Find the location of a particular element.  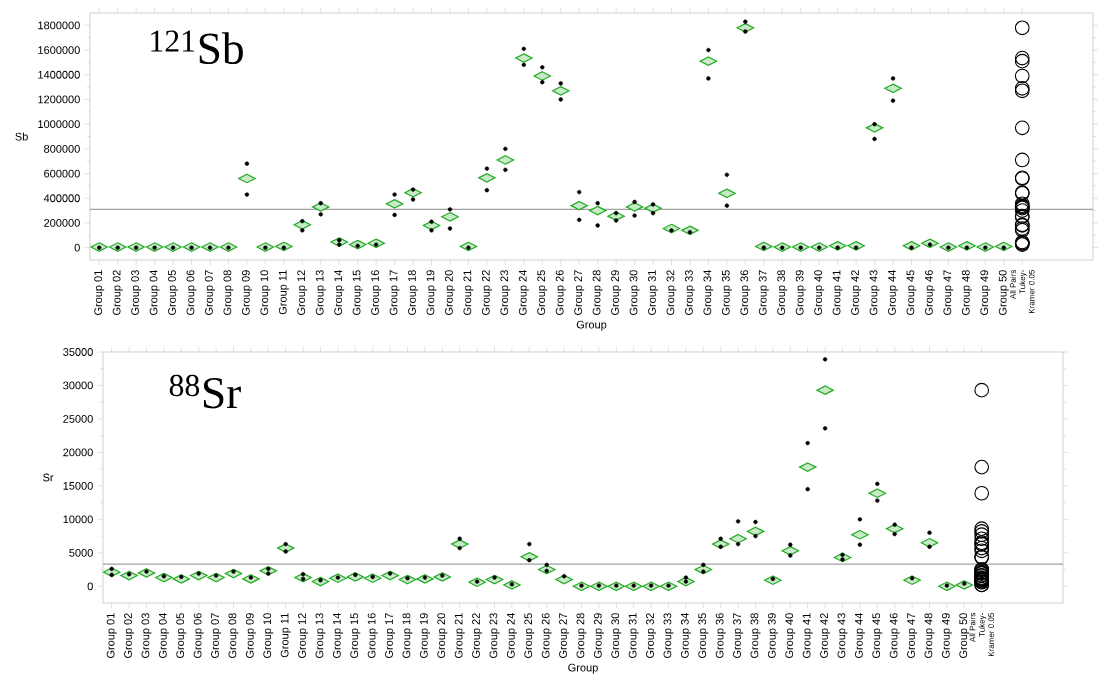

x-tick-label: Group 08 is located at coordinates (228, 293).